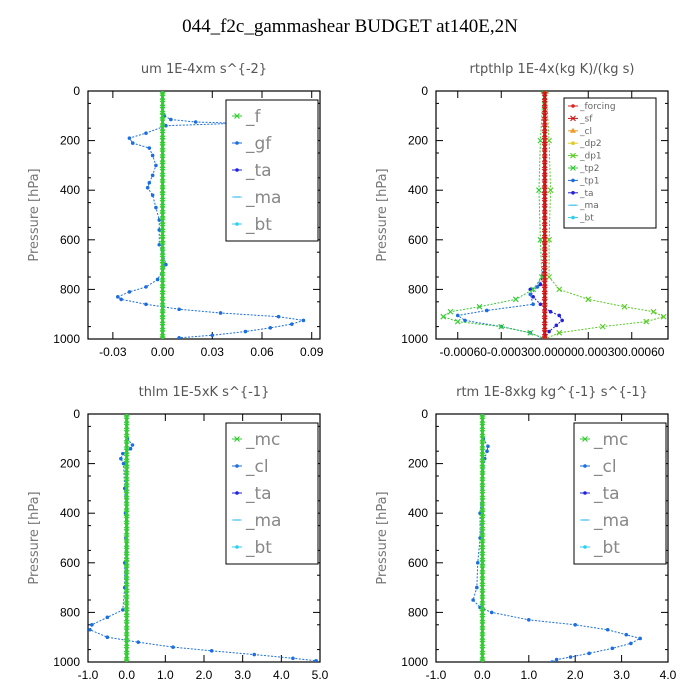  What do you see at coordinates (552, 392) in the screenshot?
I see `panel-title: rtm 1E-8xkg kg^{-1} s^{-1}` at bounding box center [552, 392].